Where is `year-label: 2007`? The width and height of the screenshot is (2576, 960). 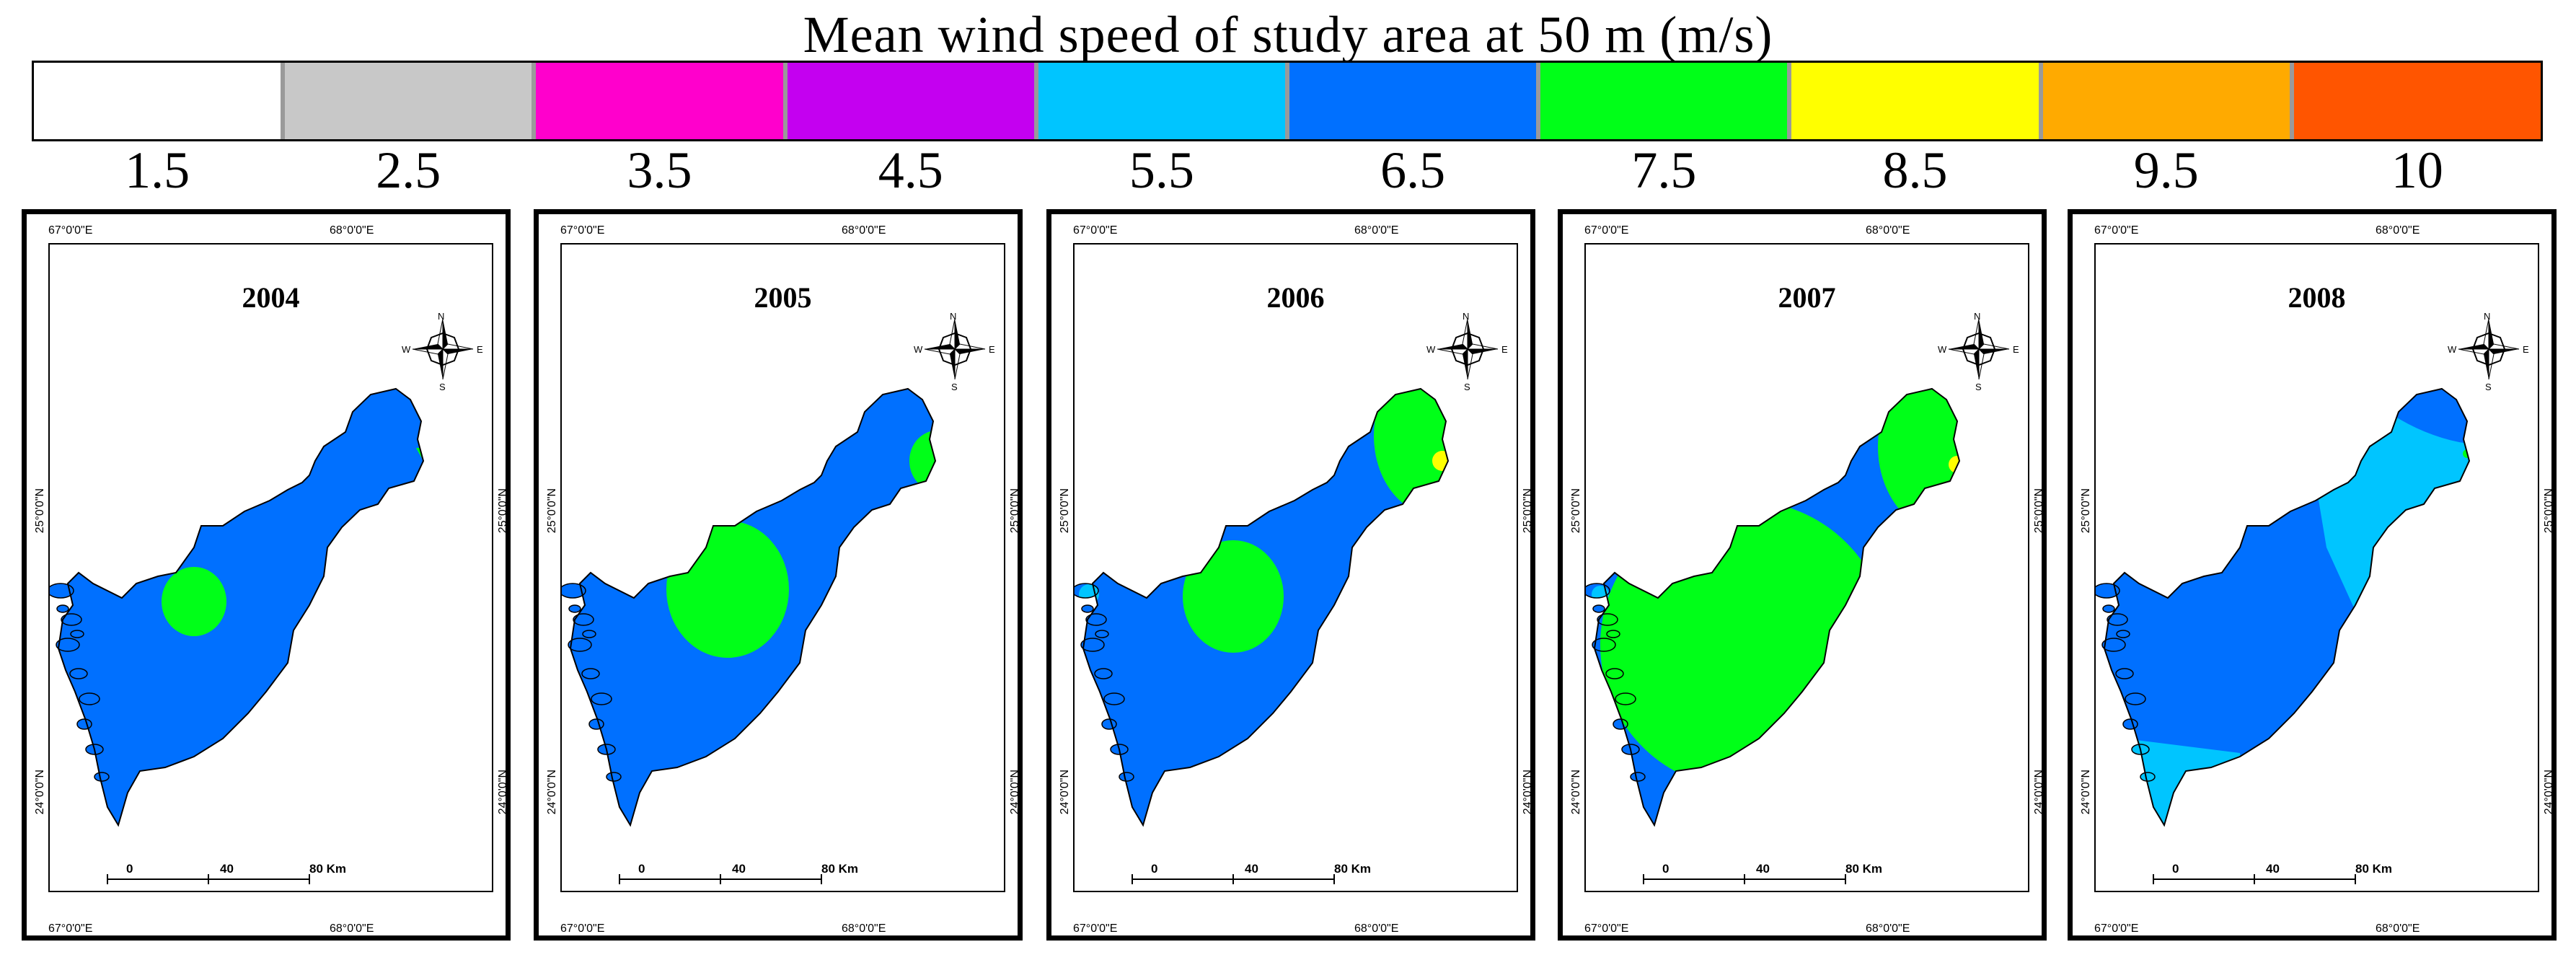
year-label: 2007 is located at coordinates (1807, 297).